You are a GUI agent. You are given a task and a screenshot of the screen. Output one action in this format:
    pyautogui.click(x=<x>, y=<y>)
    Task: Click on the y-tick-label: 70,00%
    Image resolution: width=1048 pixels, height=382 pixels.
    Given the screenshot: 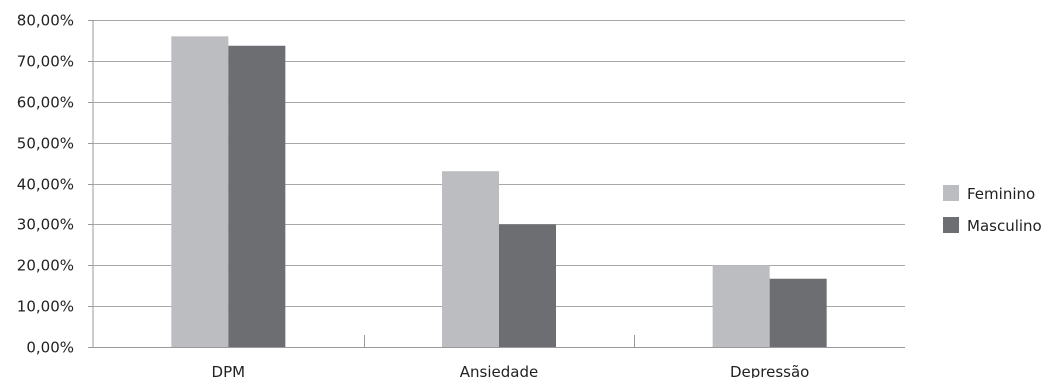 What is the action you would take?
    pyautogui.click(x=45, y=62)
    